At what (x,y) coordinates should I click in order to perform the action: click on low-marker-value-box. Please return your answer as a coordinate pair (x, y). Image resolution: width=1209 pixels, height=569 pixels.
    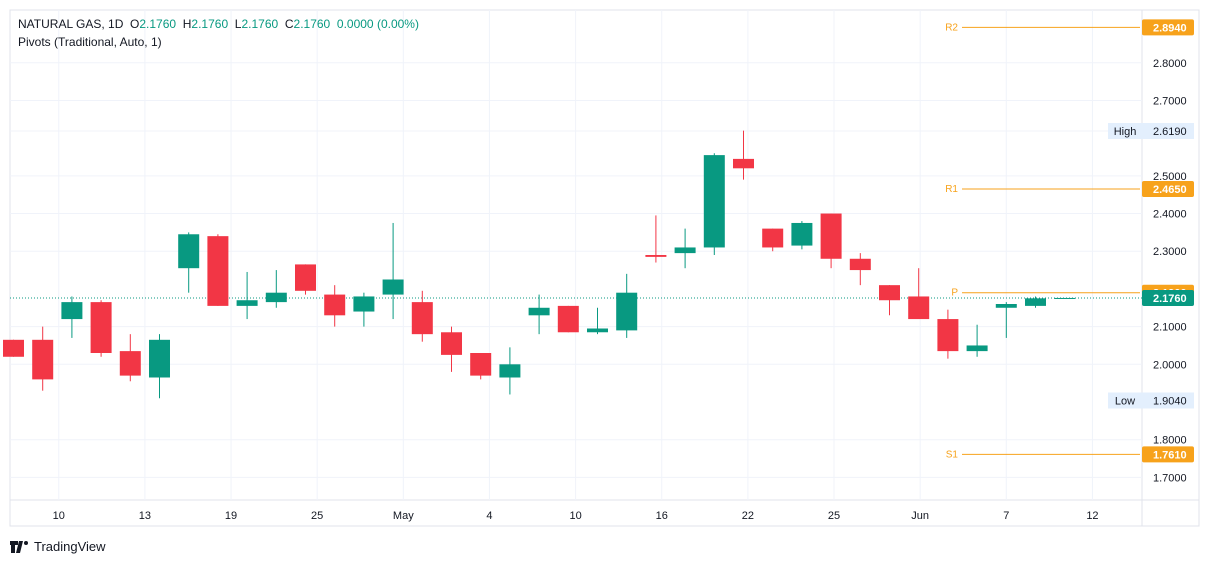
    Looking at the image, I should click on (1168, 400).